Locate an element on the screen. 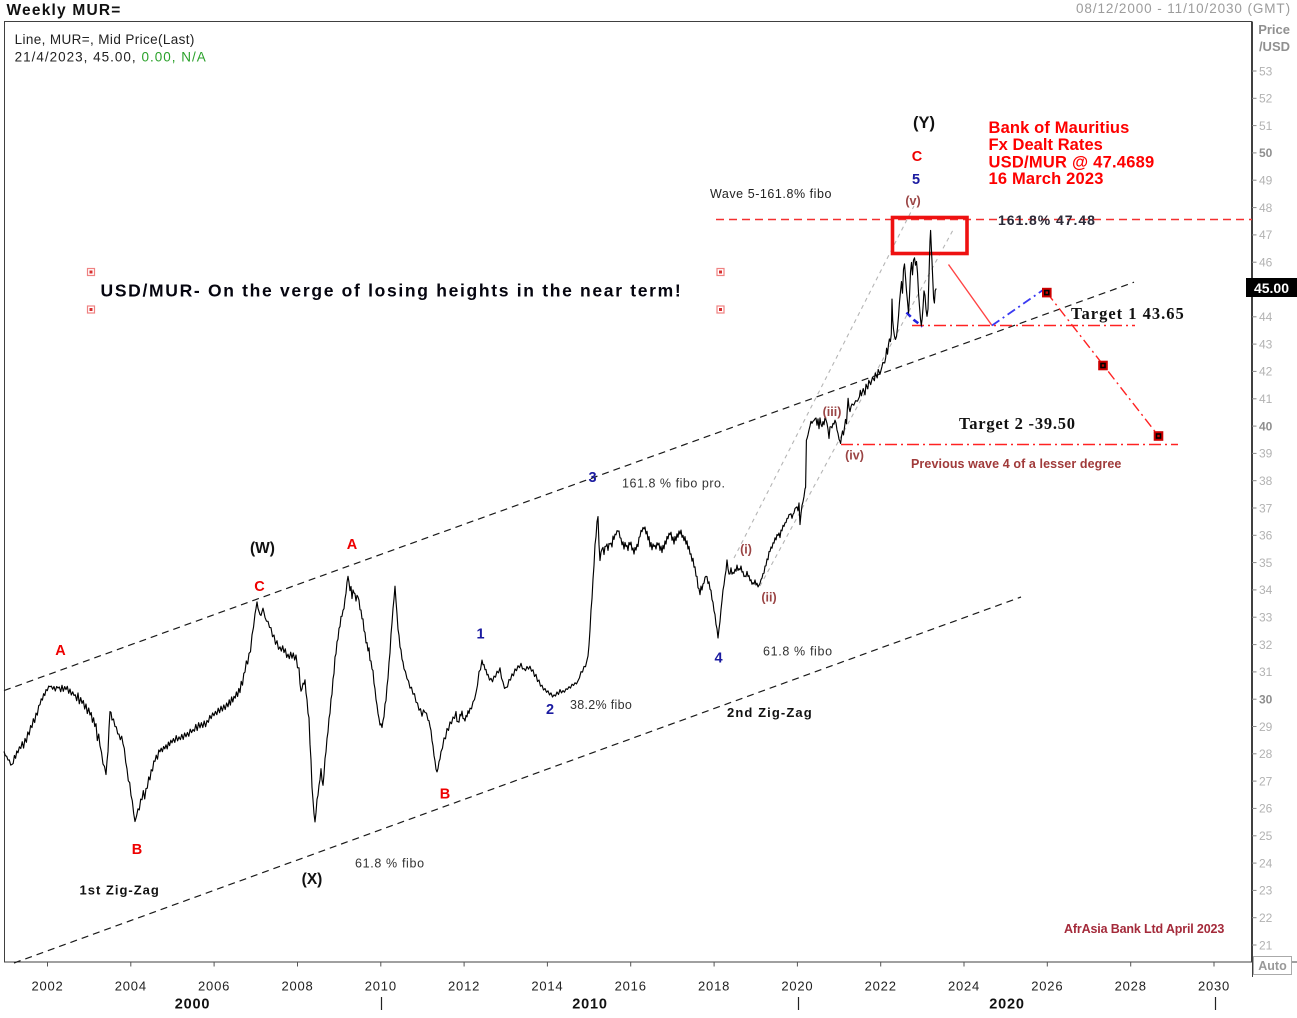 The width and height of the screenshot is (1297, 1018). svg-text: 26 is located at coordinates (1266, 809).